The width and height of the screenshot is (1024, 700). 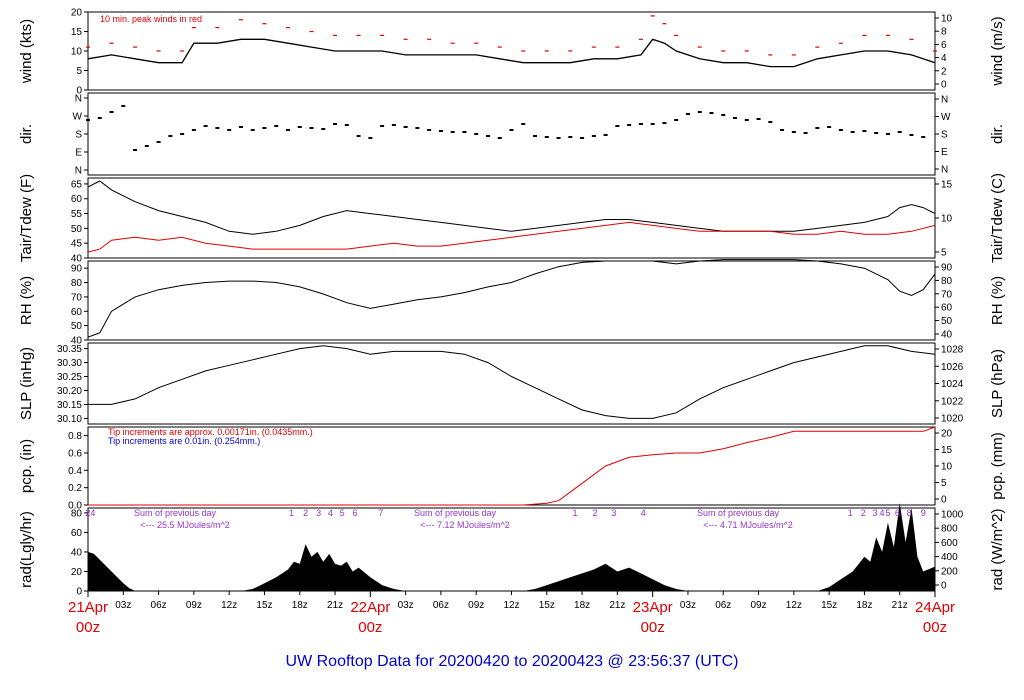 I want to click on slp-right-tick-label: 1020, so click(x=952, y=419).